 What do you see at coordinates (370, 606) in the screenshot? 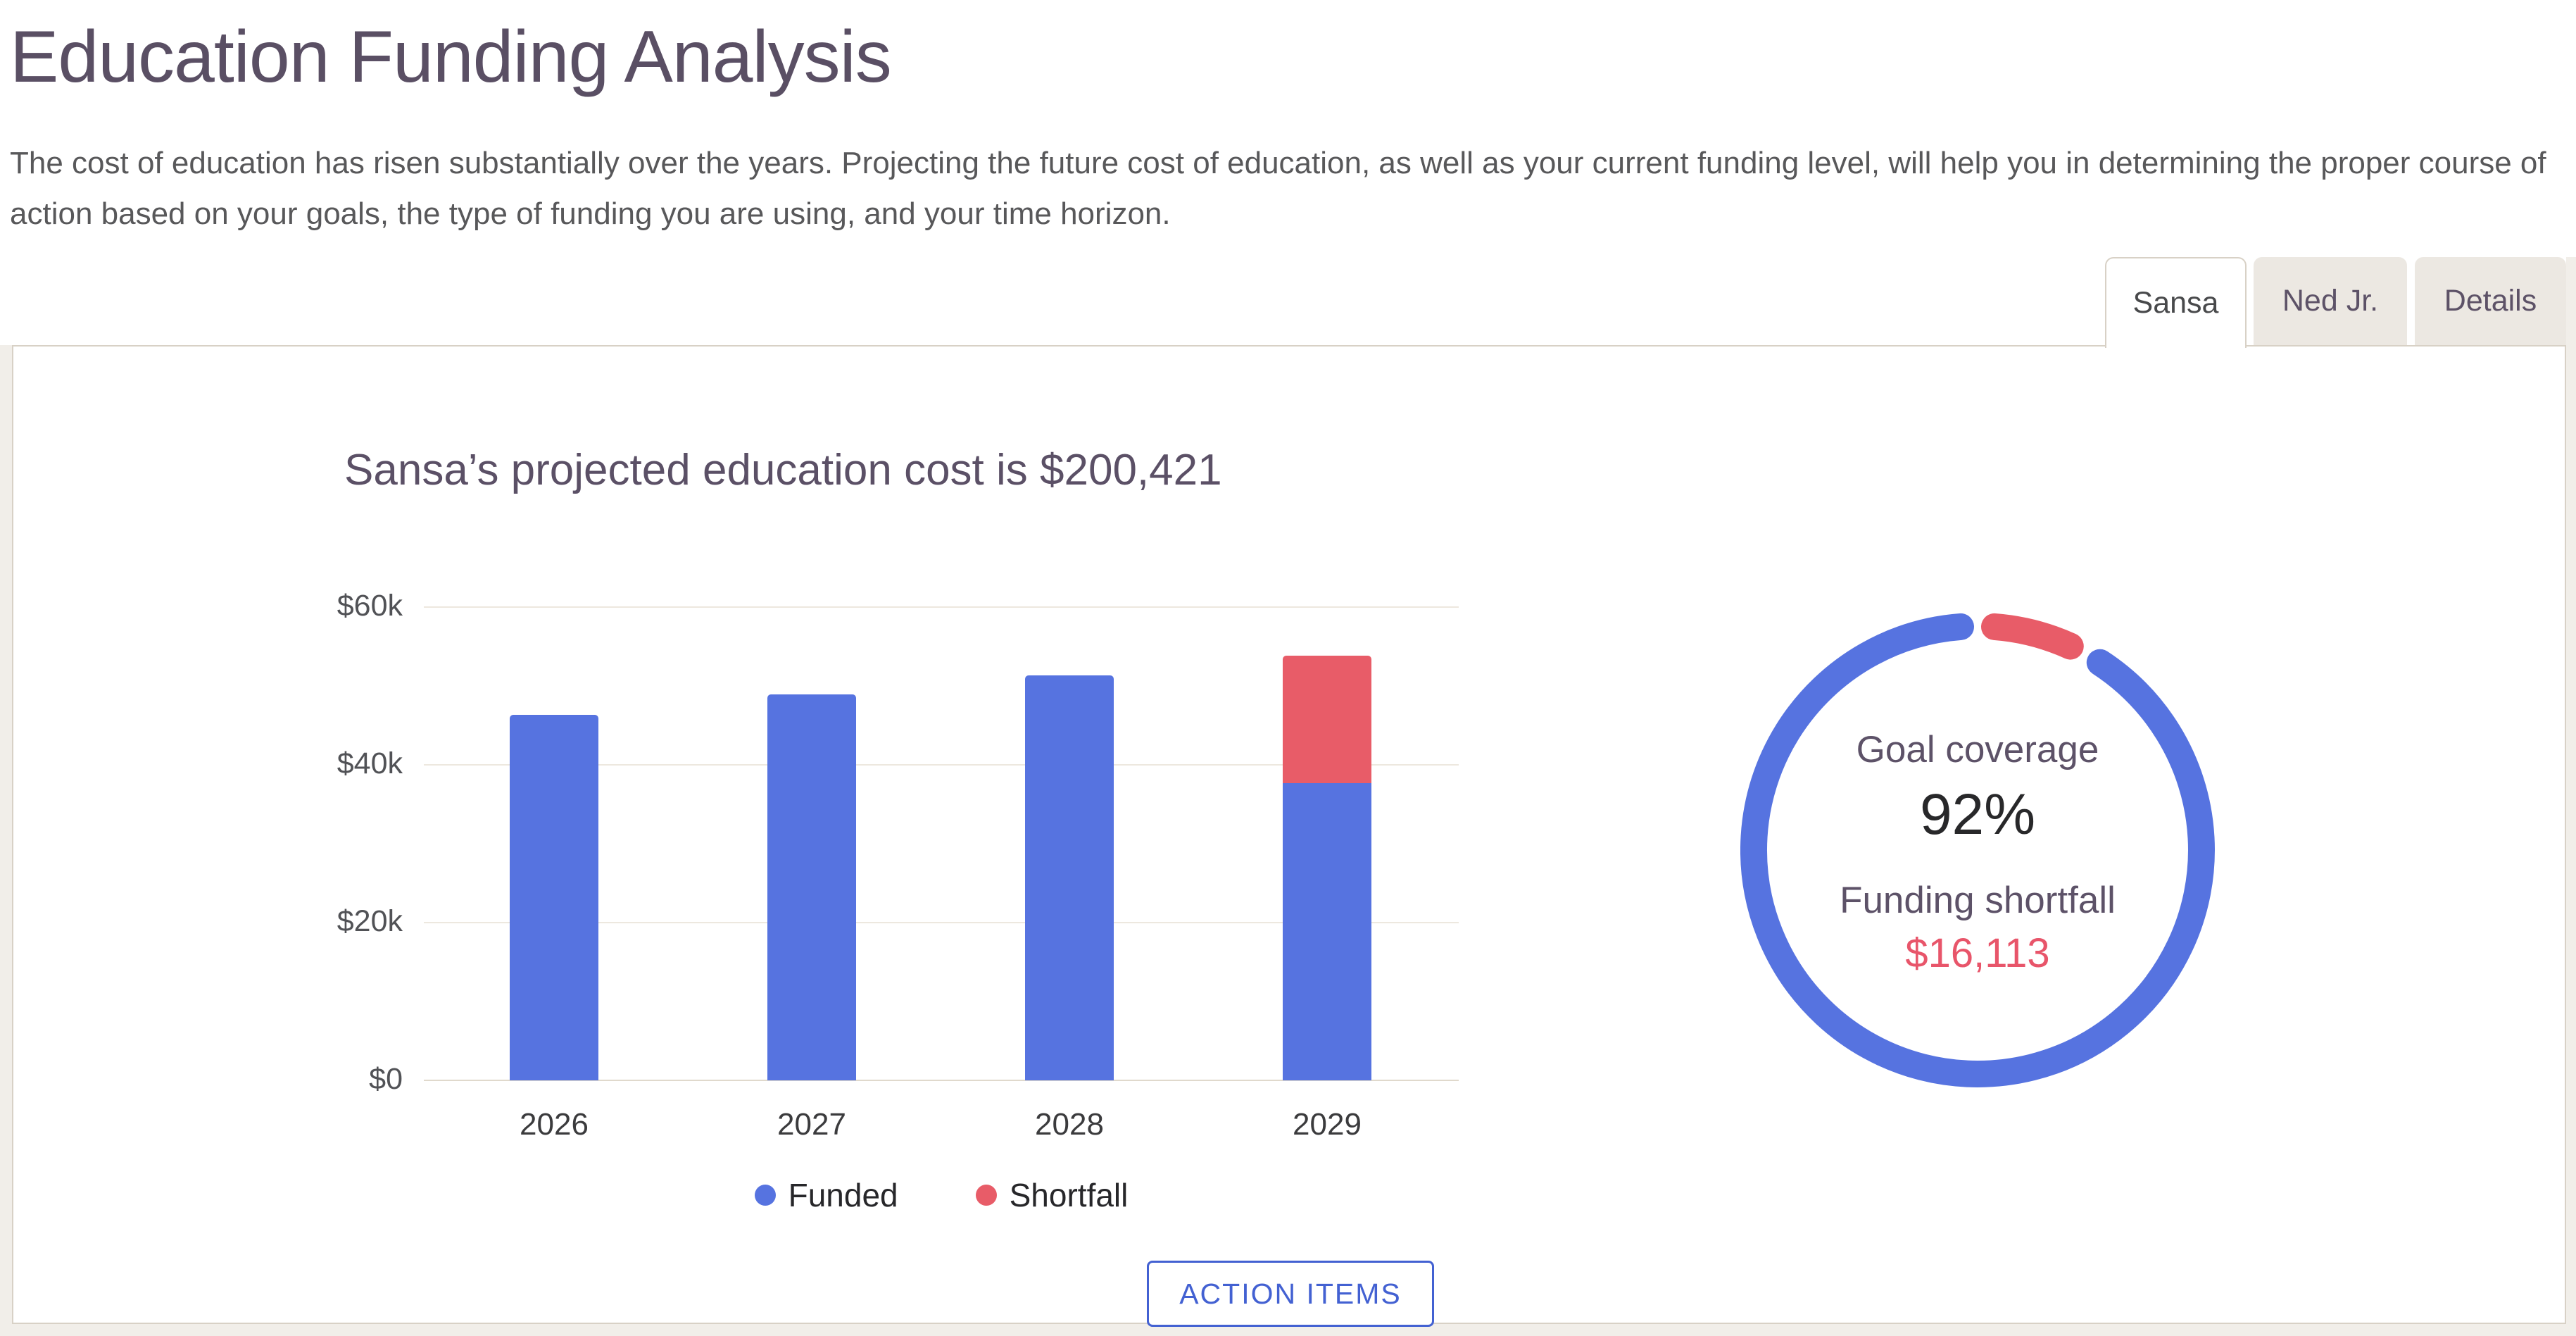
I see `y-axis-tick: $60k` at bounding box center [370, 606].